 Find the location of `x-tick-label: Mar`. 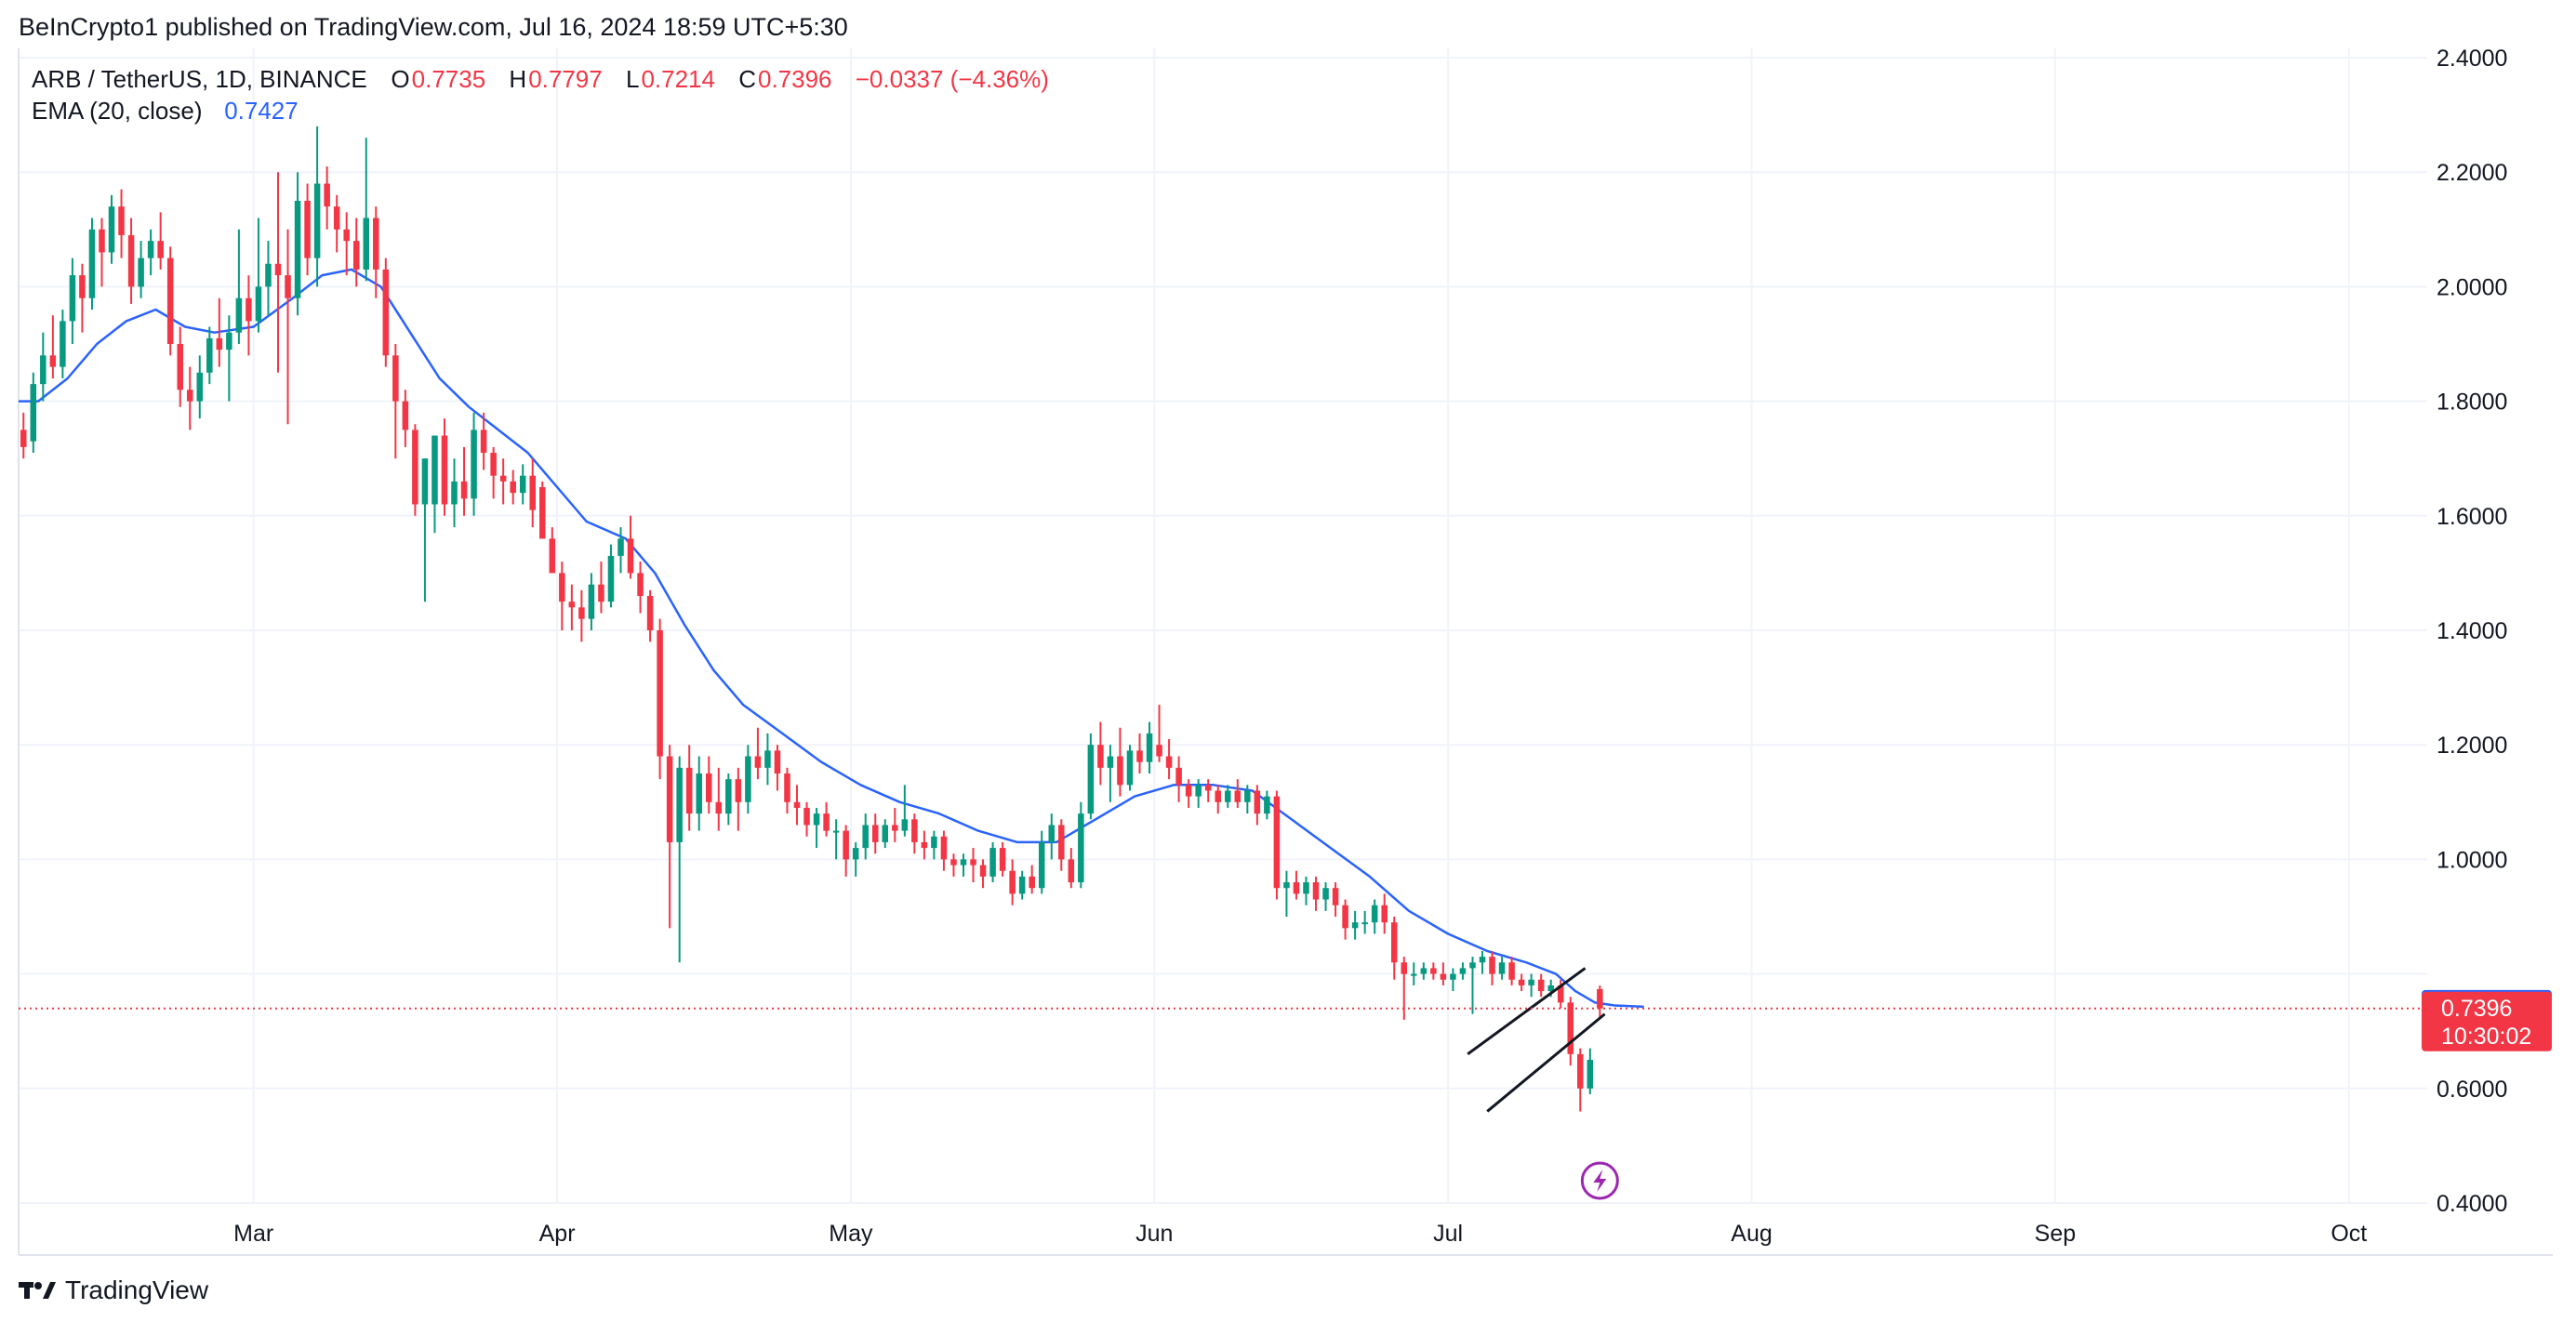

x-tick-label: Mar is located at coordinates (253, 1234).